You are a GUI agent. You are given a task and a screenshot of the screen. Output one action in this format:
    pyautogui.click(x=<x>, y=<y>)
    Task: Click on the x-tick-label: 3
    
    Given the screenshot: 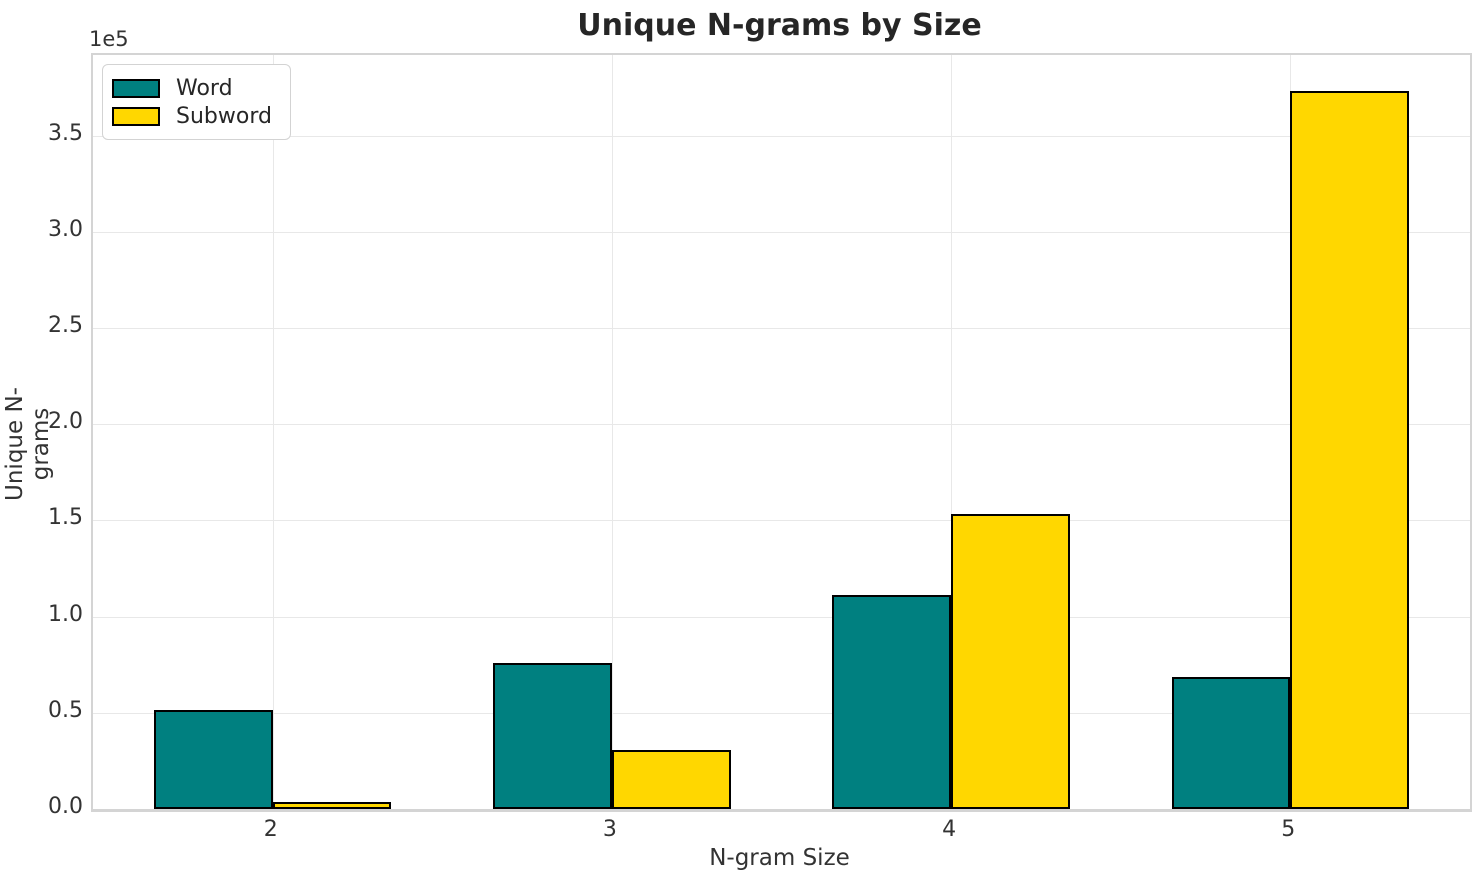 What is the action you would take?
    pyautogui.click(x=609, y=829)
    